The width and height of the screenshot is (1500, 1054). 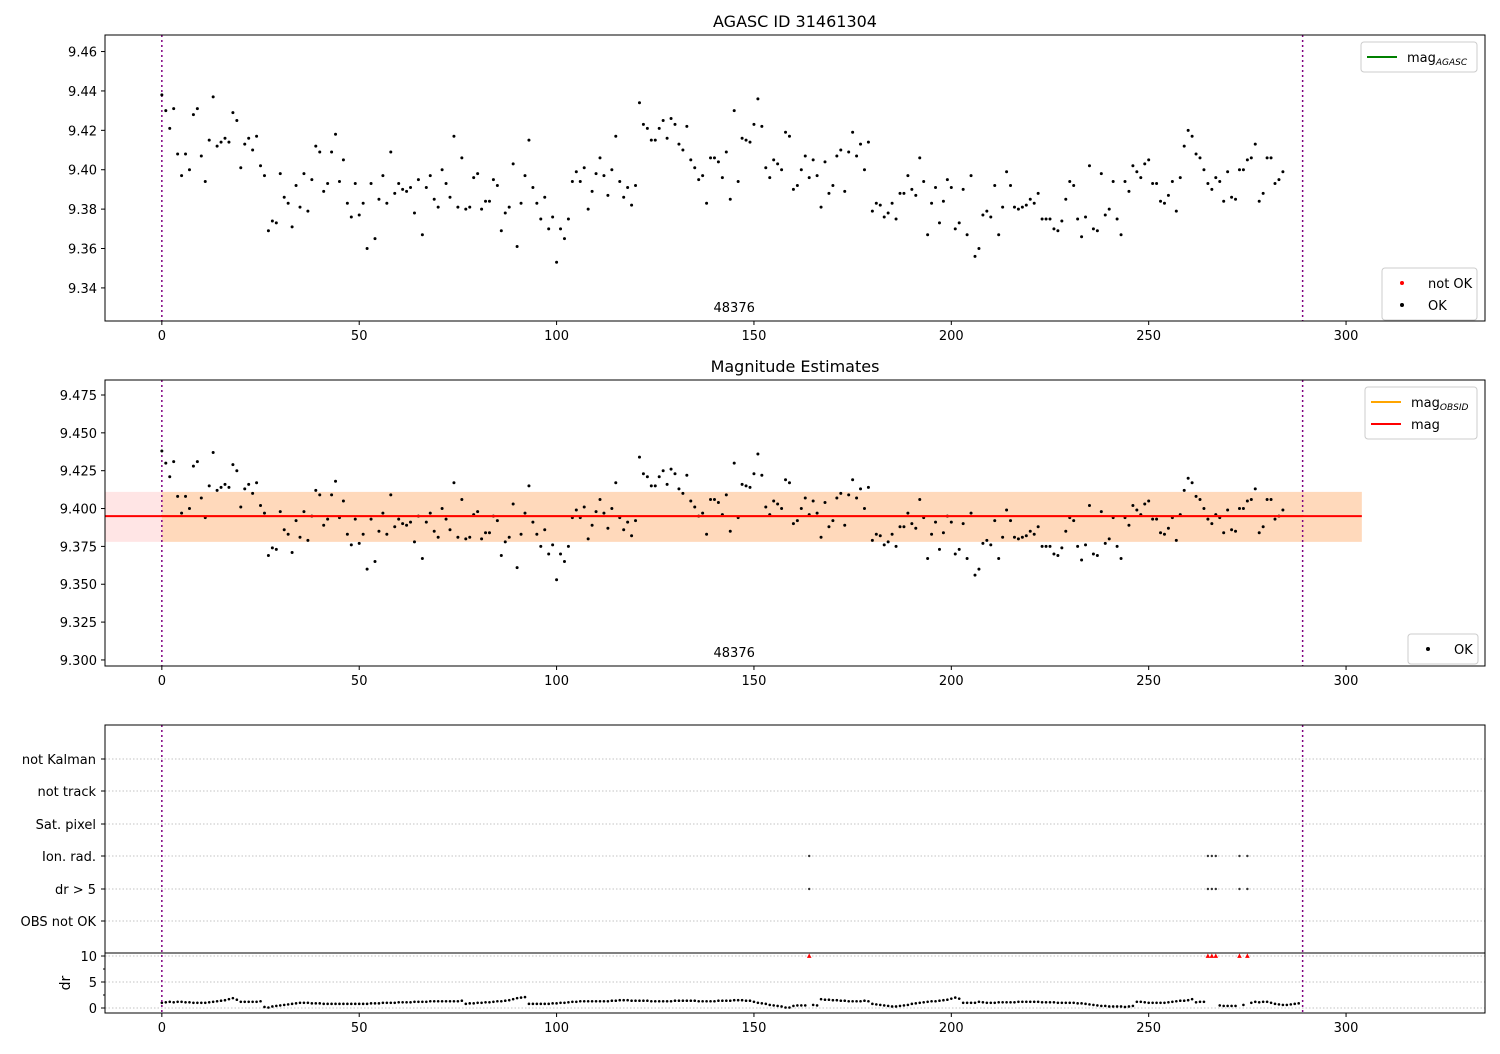 I want to click on flag-point, so click(x=1208, y=856).